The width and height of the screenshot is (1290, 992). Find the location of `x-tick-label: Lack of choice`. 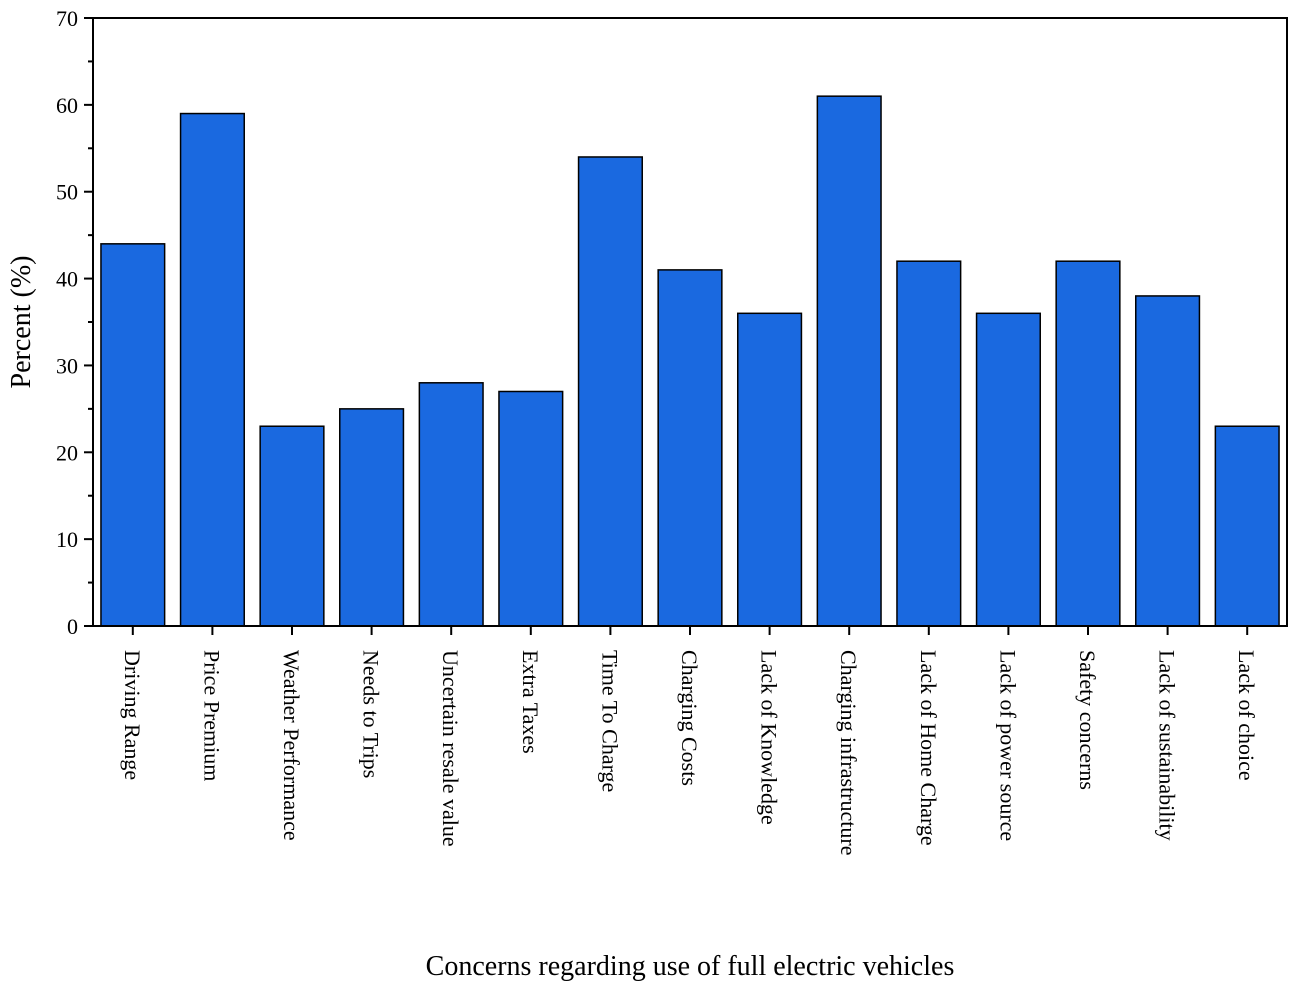

x-tick-label: Lack of choice is located at coordinates (1246, 715).